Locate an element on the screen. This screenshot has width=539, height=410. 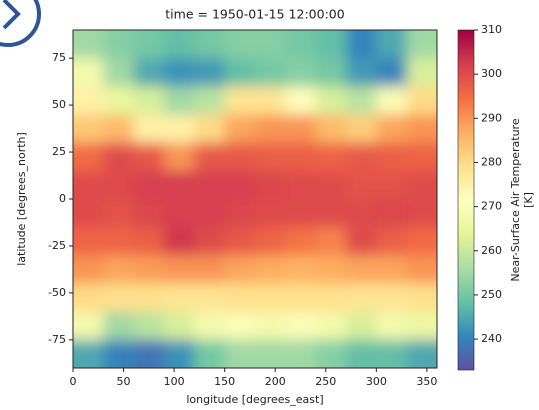
colorbar-tick-label: 240 is located at coordinates (491, 338).